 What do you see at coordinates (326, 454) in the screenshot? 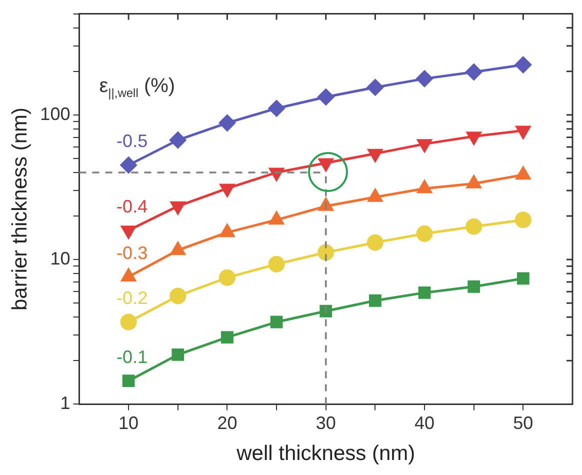
I see `x-axis-title: well thickness (nm)` at bounding box center [326, 454].